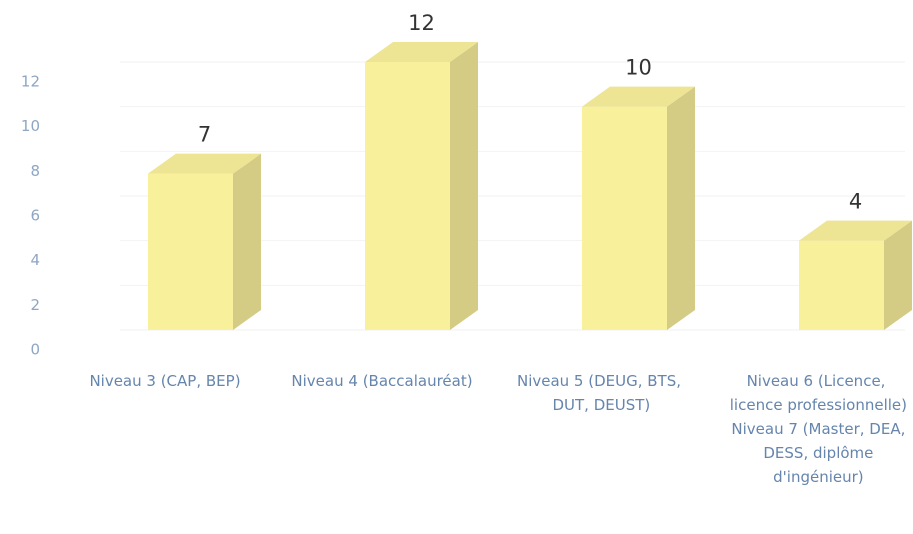 The height and width of the screenshot is (534, 913). I want to click on y-tick-label: 12, so click(30, 82).